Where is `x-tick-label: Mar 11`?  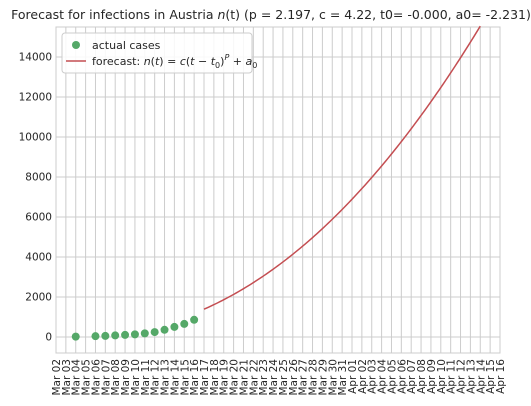
x-tick-label: Mar 11 is located at coordinates (146, 377).